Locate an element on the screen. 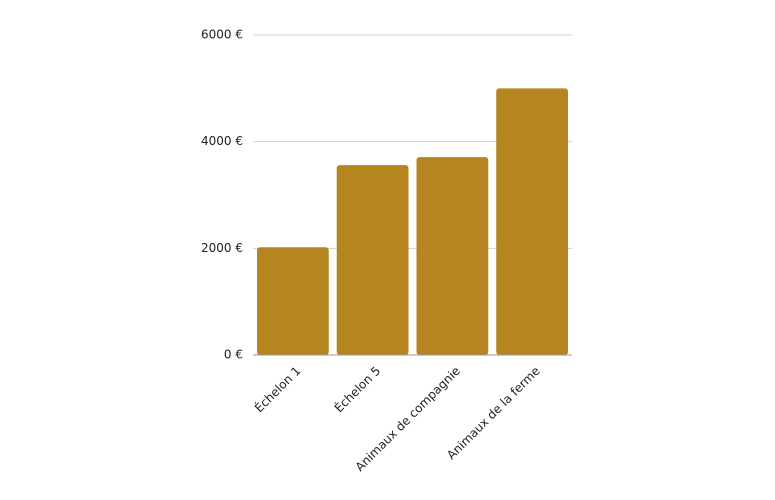 The width and height of the screenshot is (775, 500). y-tick-label: 2000 € is located at coordinates (222, 248).